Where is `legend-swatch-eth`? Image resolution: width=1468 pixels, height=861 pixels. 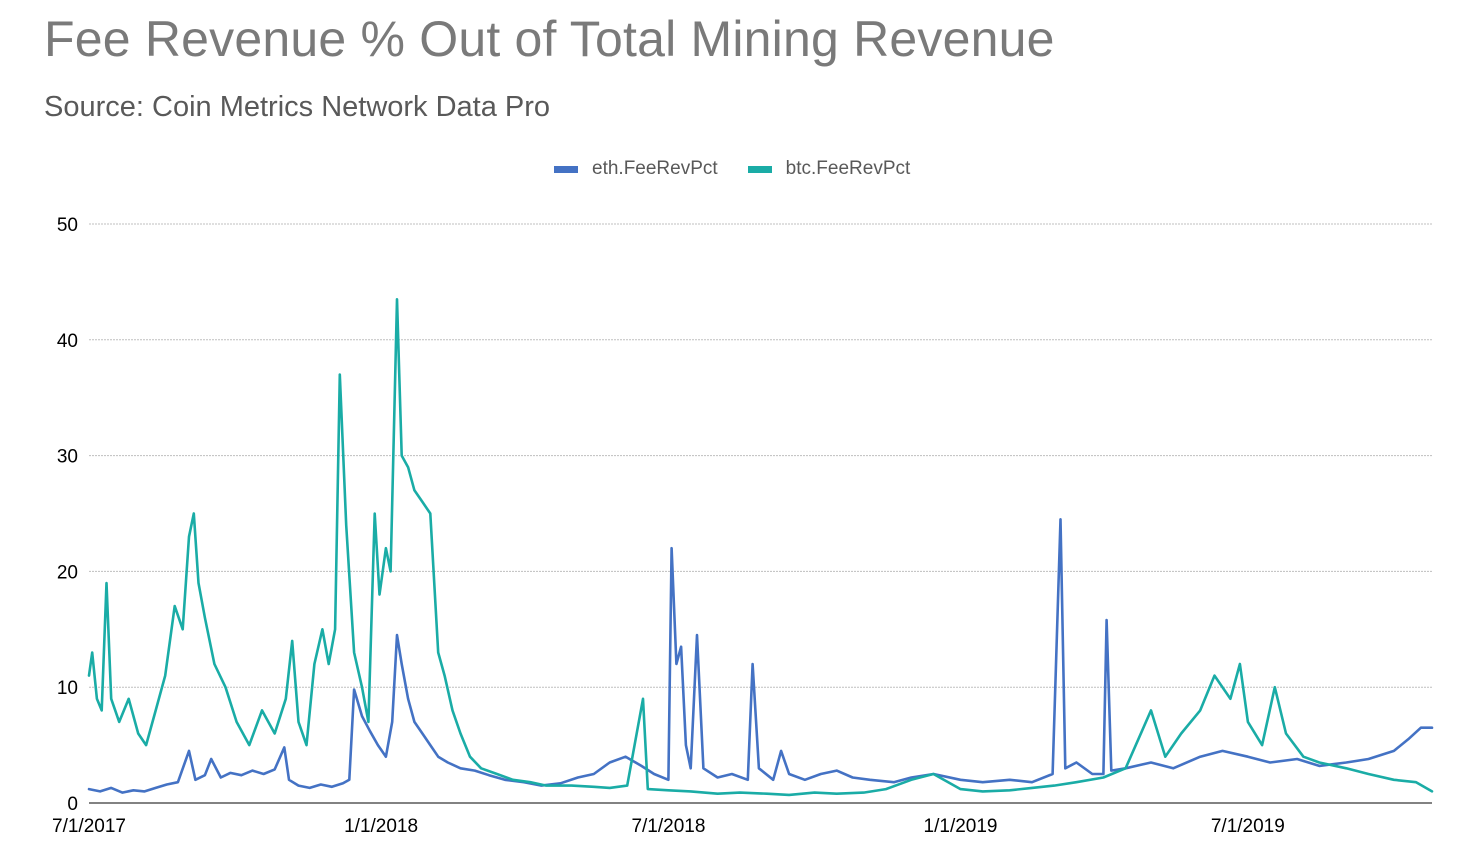 legend-swatch-eth is located at coordinates (566, 169).